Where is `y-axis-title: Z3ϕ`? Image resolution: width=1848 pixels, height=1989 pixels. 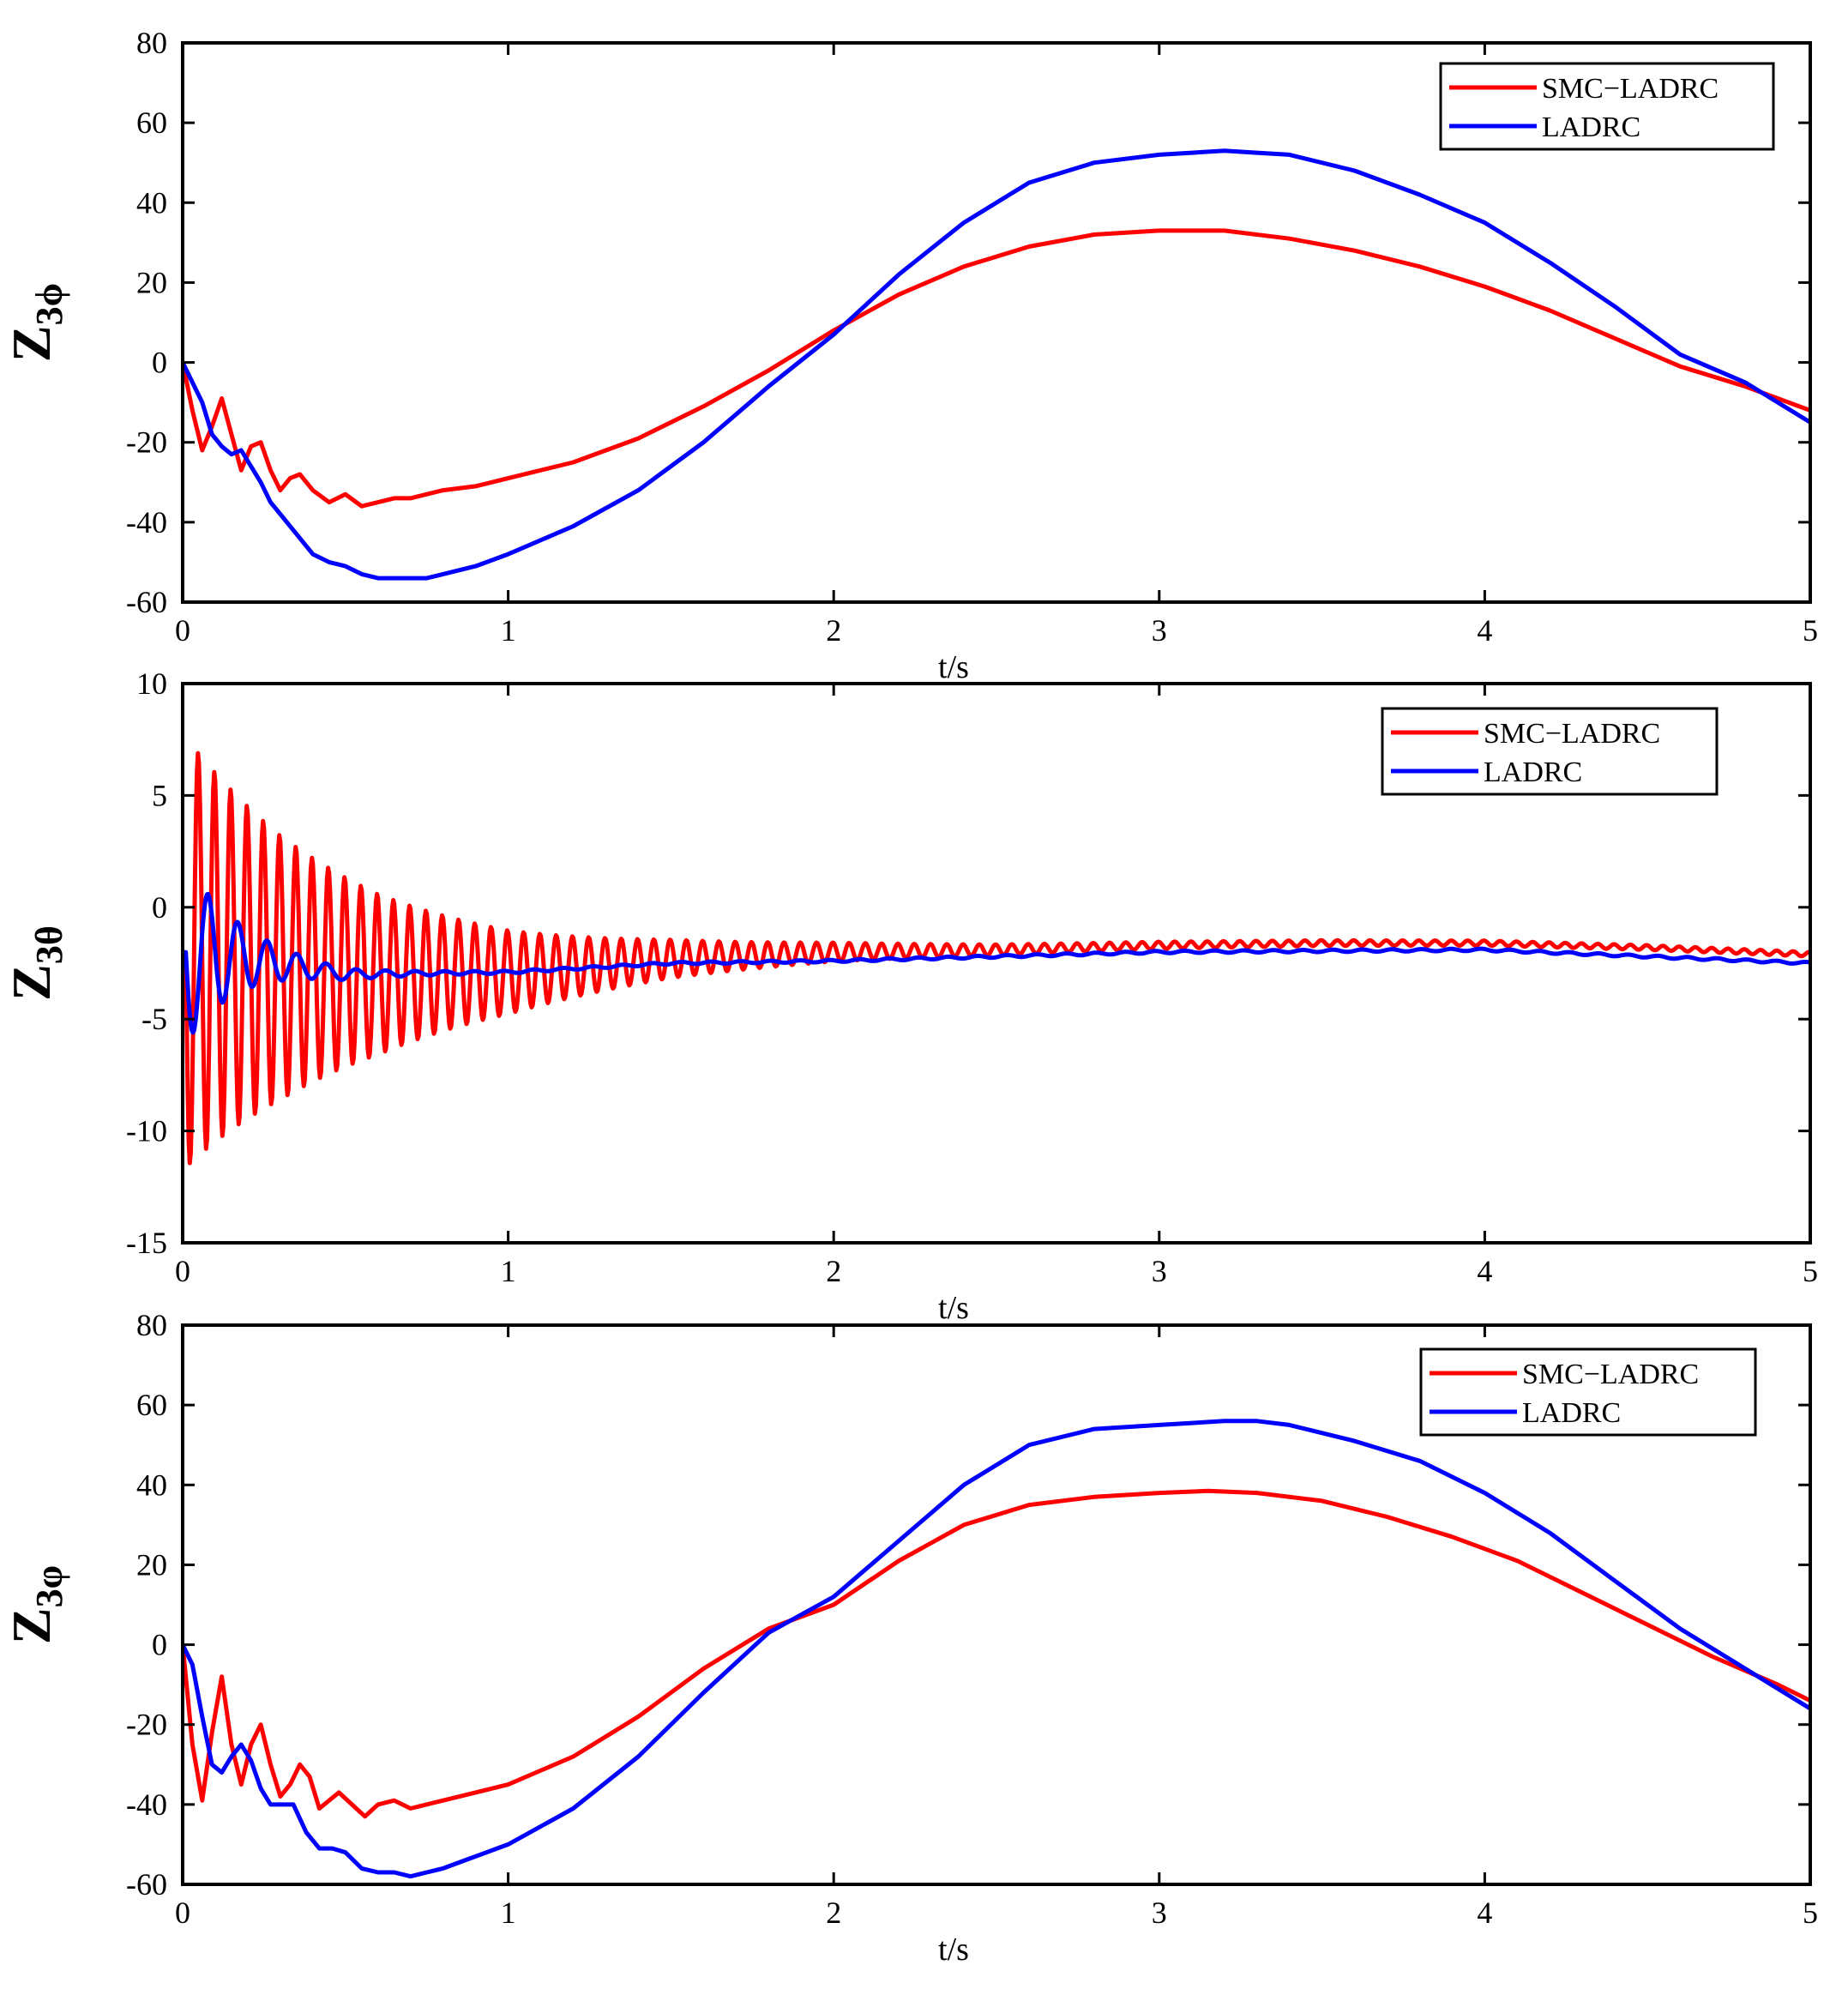 y-axis-title: Z3ϕ is located at coordinates (35, 322).